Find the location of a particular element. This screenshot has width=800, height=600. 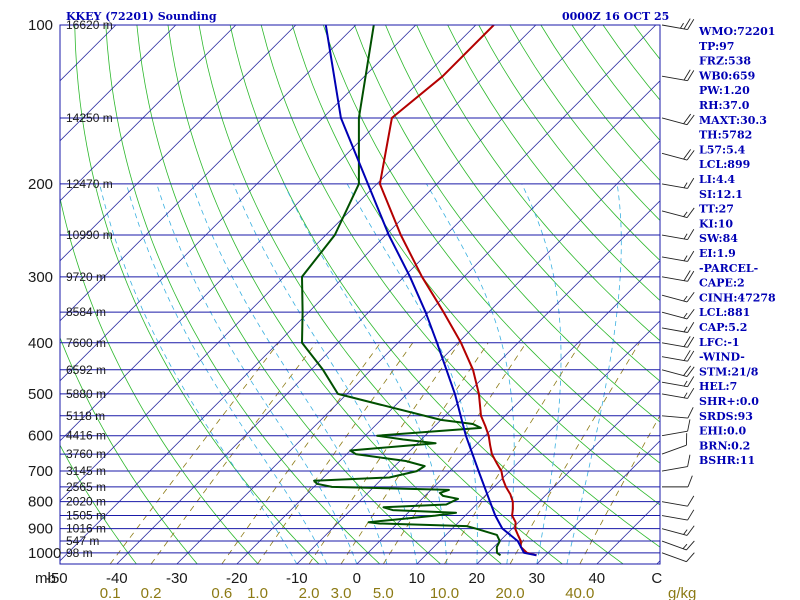

mixing-ratio-tick-label: 1.0 is located at coordinates (257, 592).